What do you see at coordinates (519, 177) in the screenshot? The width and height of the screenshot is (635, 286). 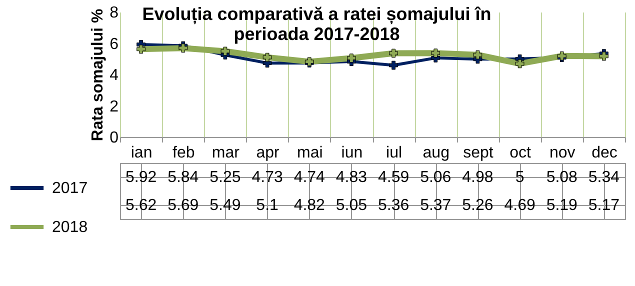 I see `data-label: 5` at bounding box center [519, 177].